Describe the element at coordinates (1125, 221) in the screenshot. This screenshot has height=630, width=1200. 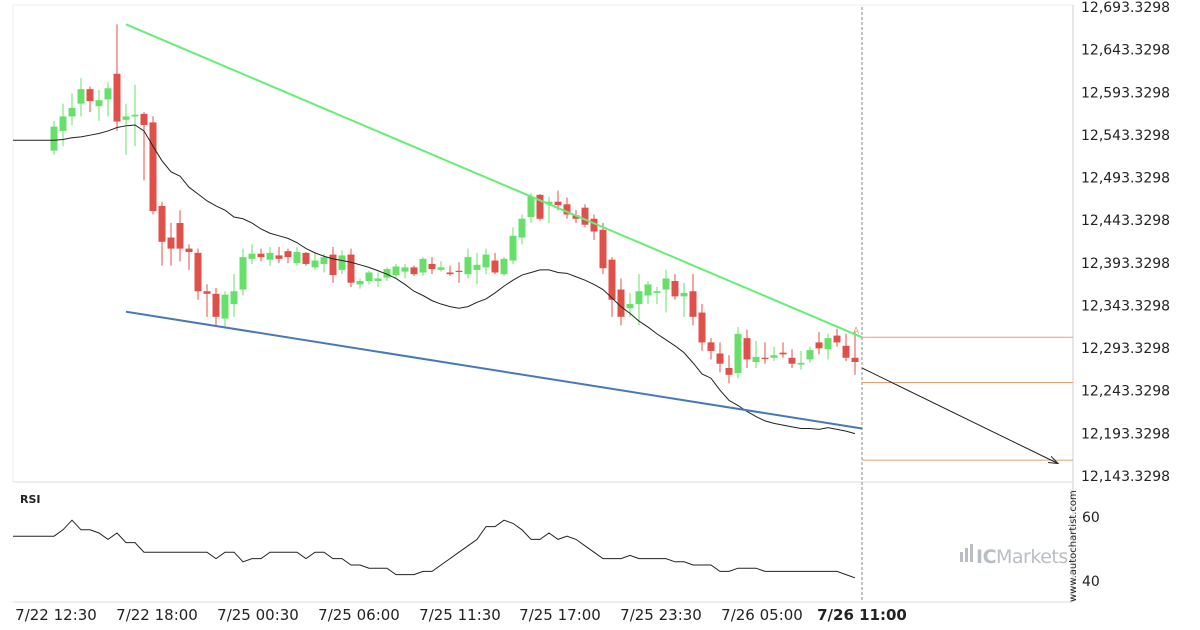
I see `y-tick-label: 12,443.3298` at that location.